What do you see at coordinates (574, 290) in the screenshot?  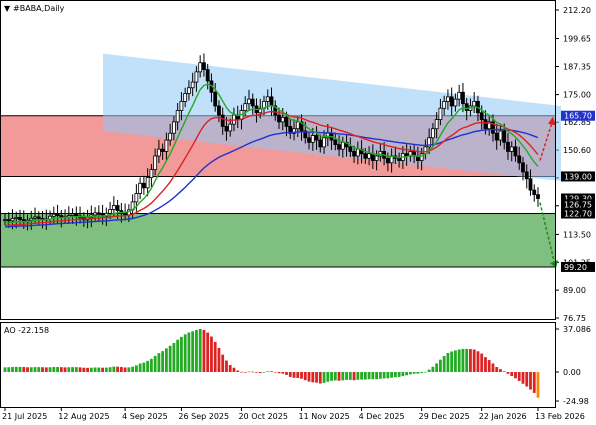 I see `price-tick-label: 89.00` at bounding box center [574, 290].